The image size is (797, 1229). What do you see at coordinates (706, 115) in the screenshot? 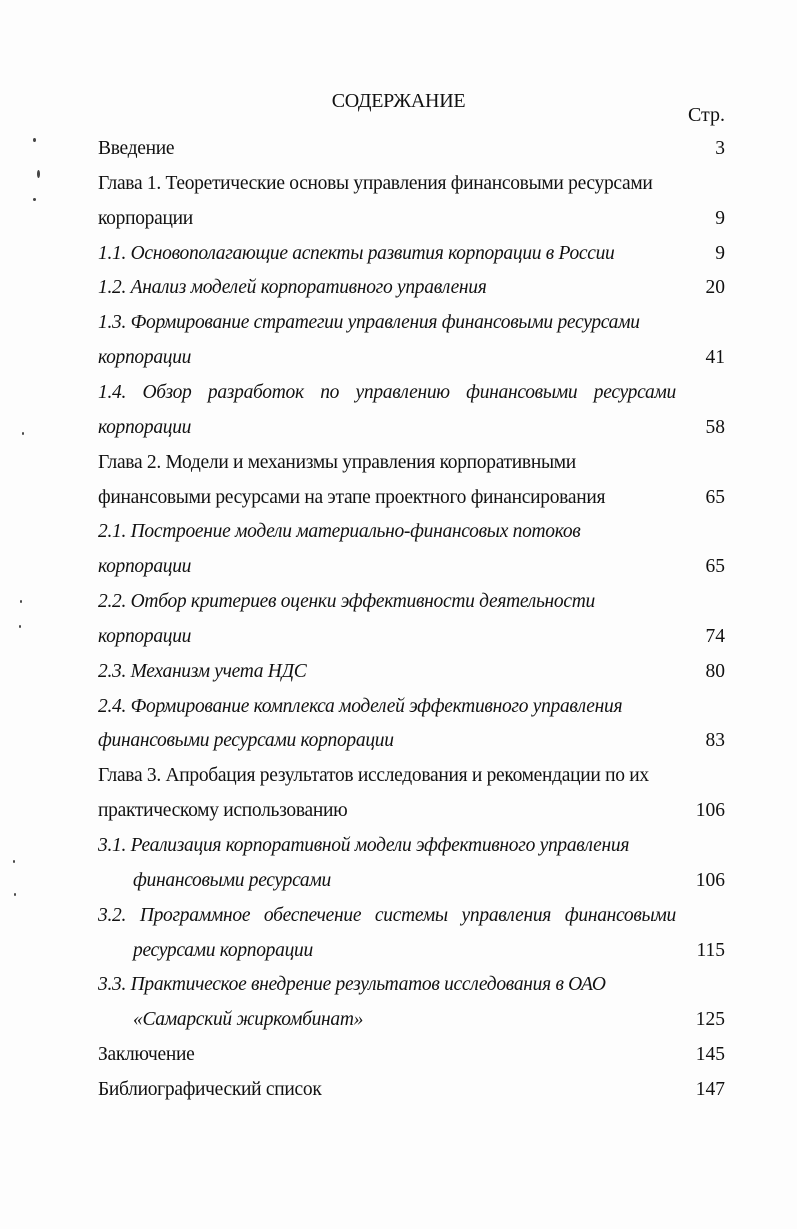
I see `page-column-header: Стр.` at bounding box center [706, 115].